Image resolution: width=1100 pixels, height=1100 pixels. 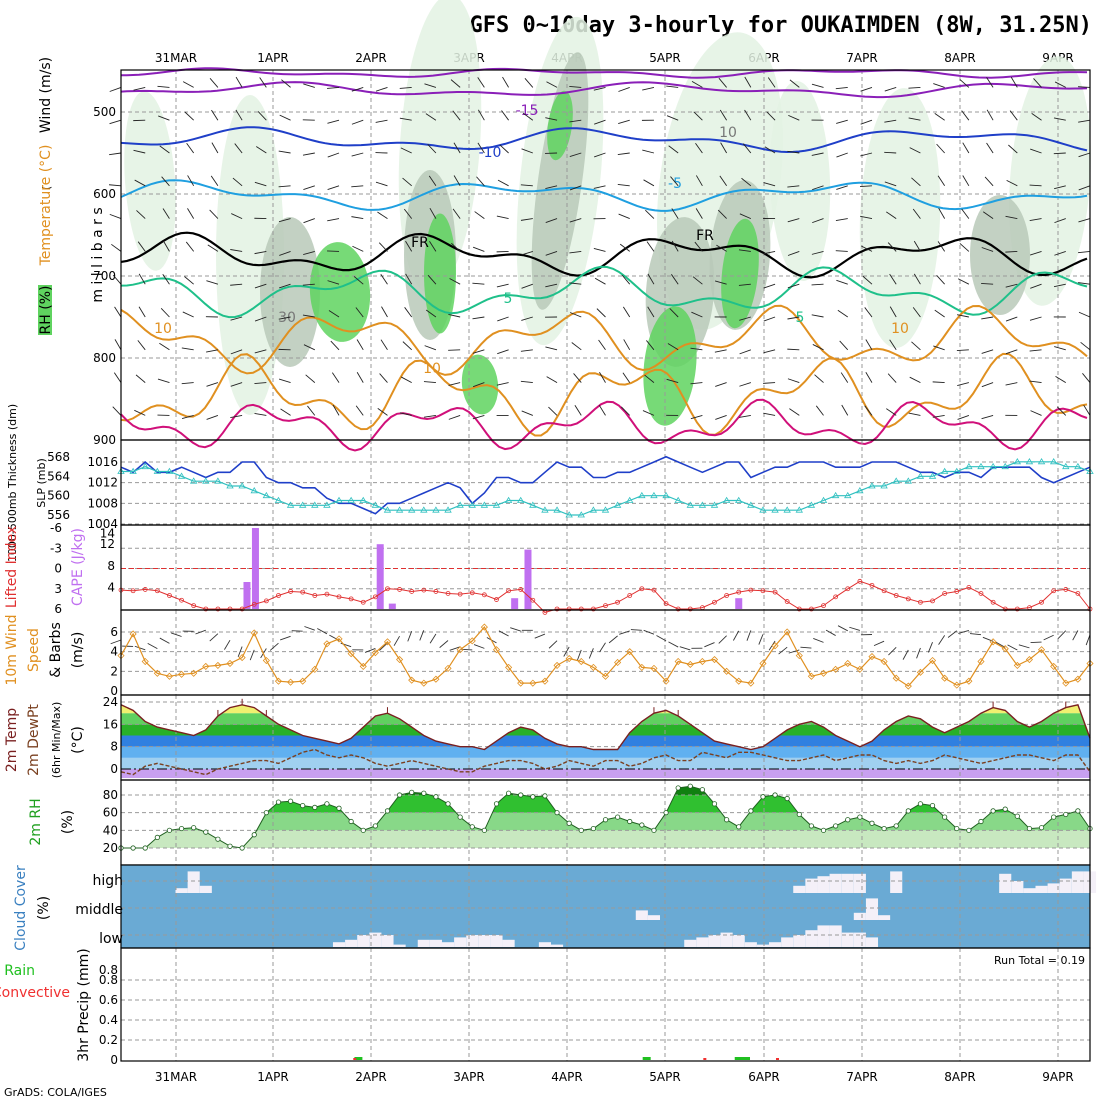 What do you see at coordinates (110, 702) in the screenshot?
I see `temp-tick-label: 24` at bounding box center [110, 702].